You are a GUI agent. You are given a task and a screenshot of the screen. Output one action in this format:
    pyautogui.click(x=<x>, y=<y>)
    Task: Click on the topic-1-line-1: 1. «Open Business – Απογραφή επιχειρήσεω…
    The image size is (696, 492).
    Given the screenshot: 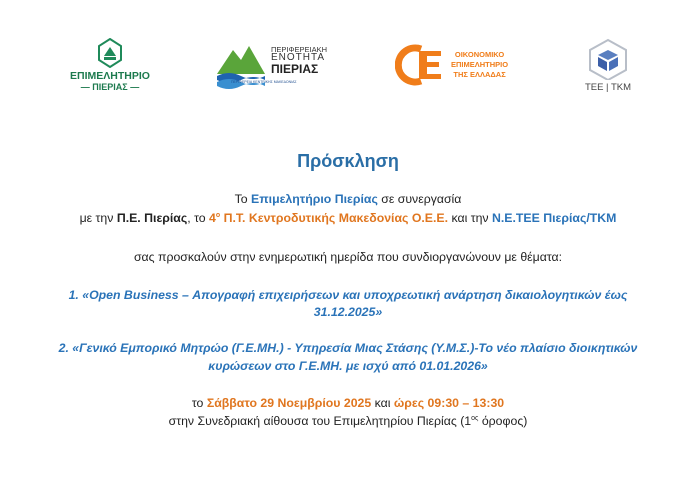 What is the action you would take?
    pyautogui.click(x=348, y=295)
    